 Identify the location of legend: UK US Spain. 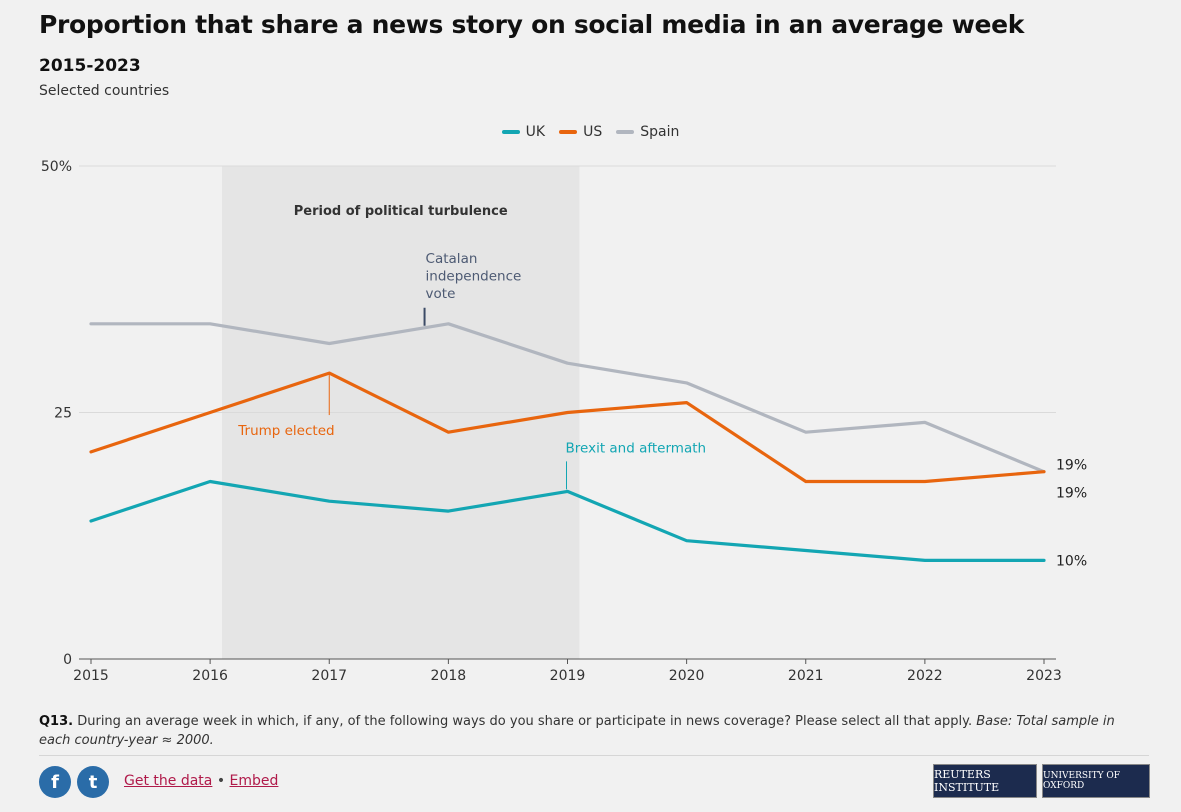
(590, 132).